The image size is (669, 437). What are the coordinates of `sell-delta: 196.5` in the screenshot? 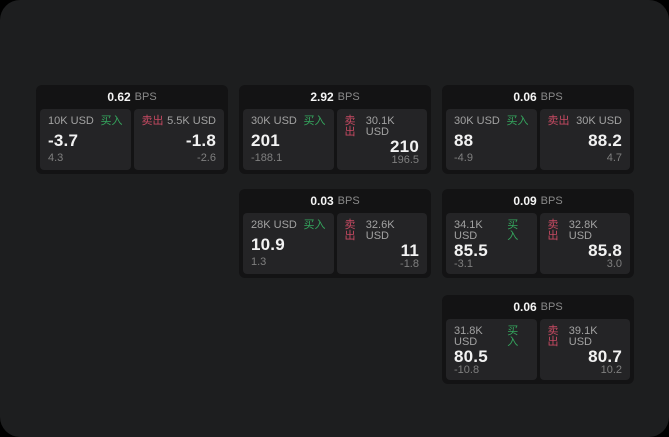 It's located at (405, 160).